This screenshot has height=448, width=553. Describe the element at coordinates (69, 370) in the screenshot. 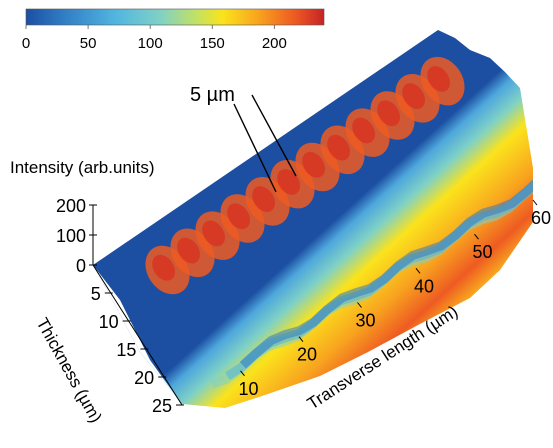

I see `thickness-axis-label: Thickness (µm)` at that location.